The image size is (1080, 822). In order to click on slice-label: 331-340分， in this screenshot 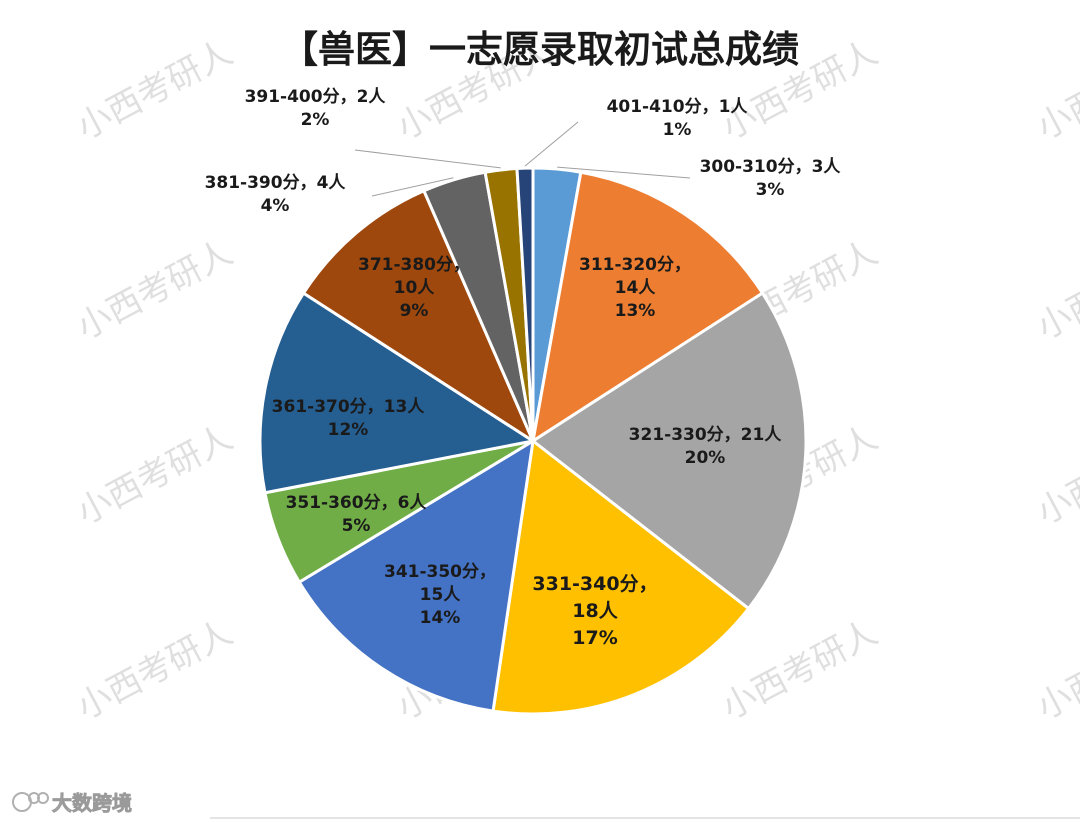, I will do `click(594, 584)`.